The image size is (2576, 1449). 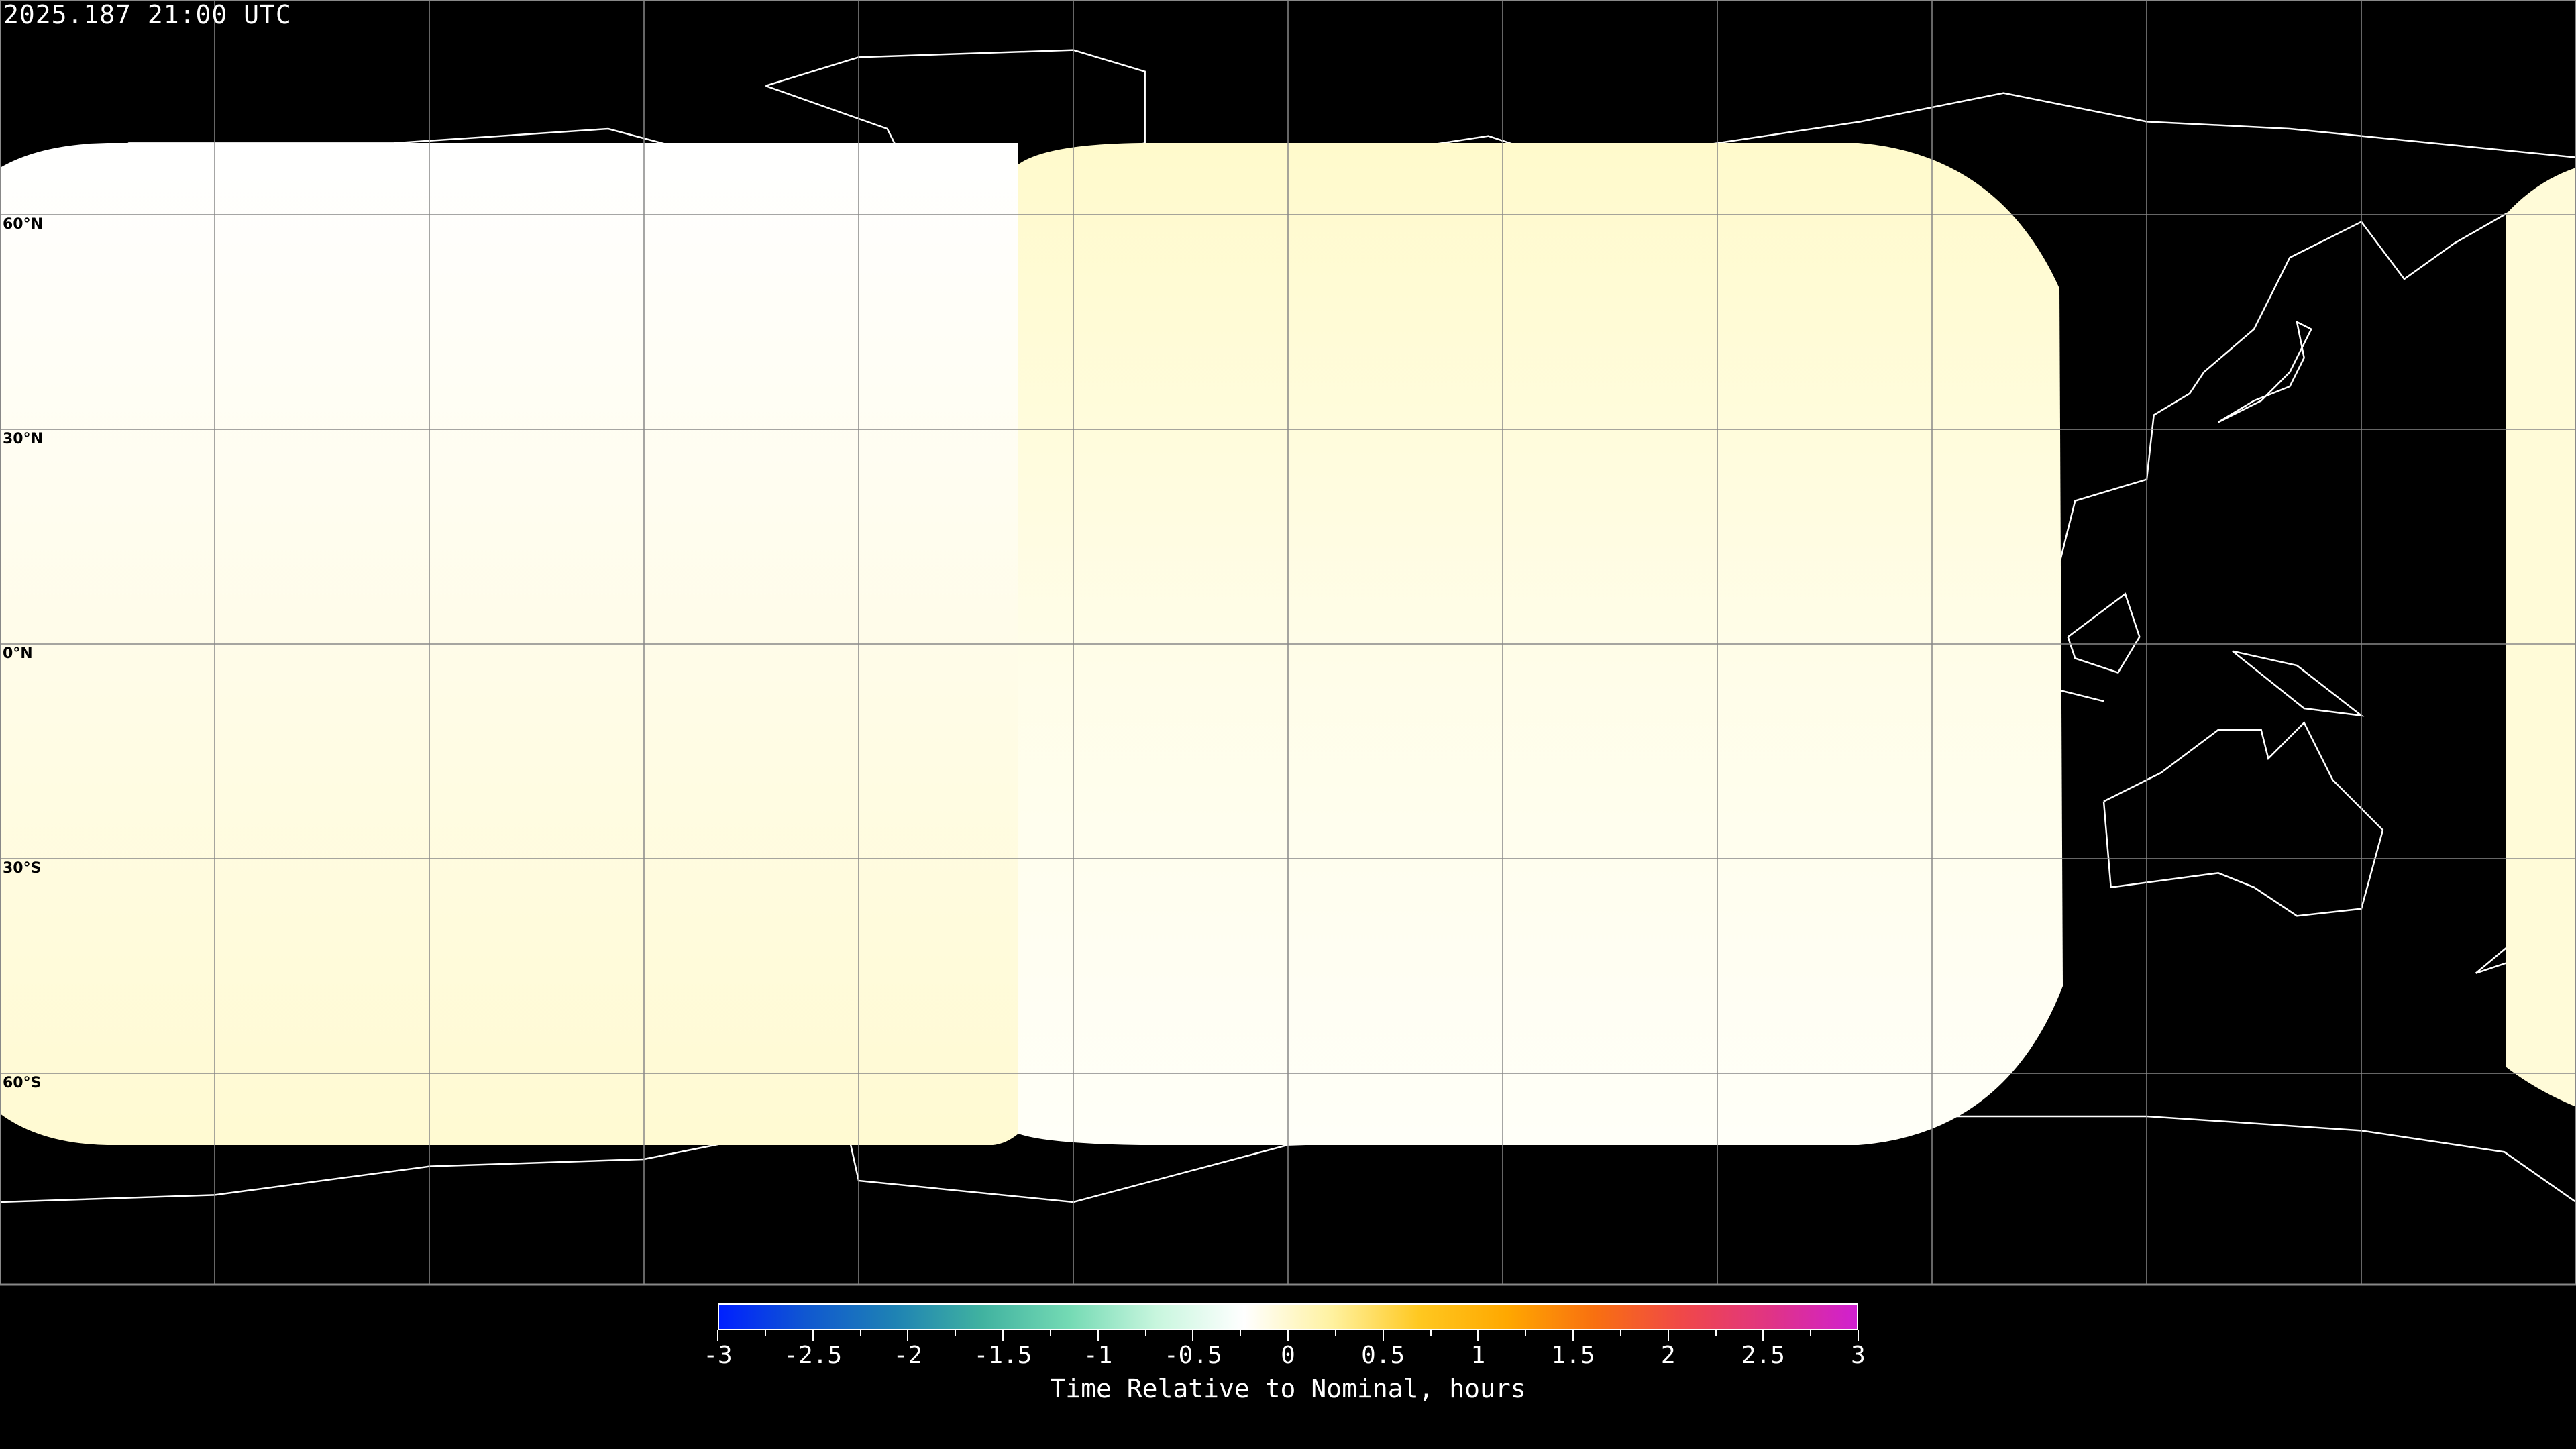 I want to click on lat-label-0: 0°N, so click(x=18, y=653).